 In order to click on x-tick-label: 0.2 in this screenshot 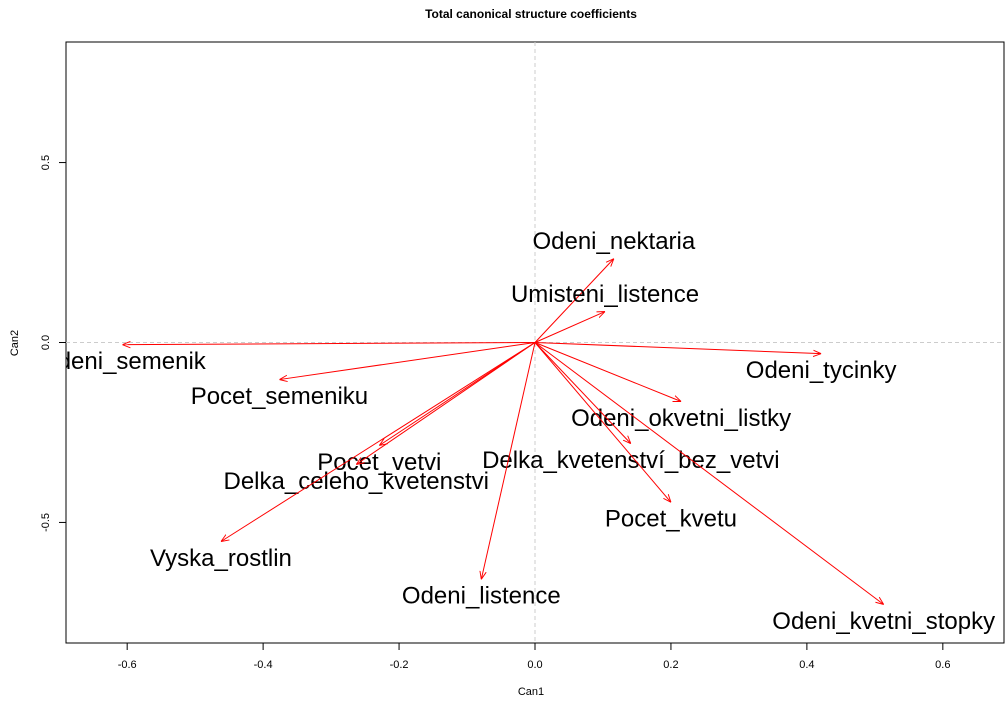, I will do `click(670, 665)`.